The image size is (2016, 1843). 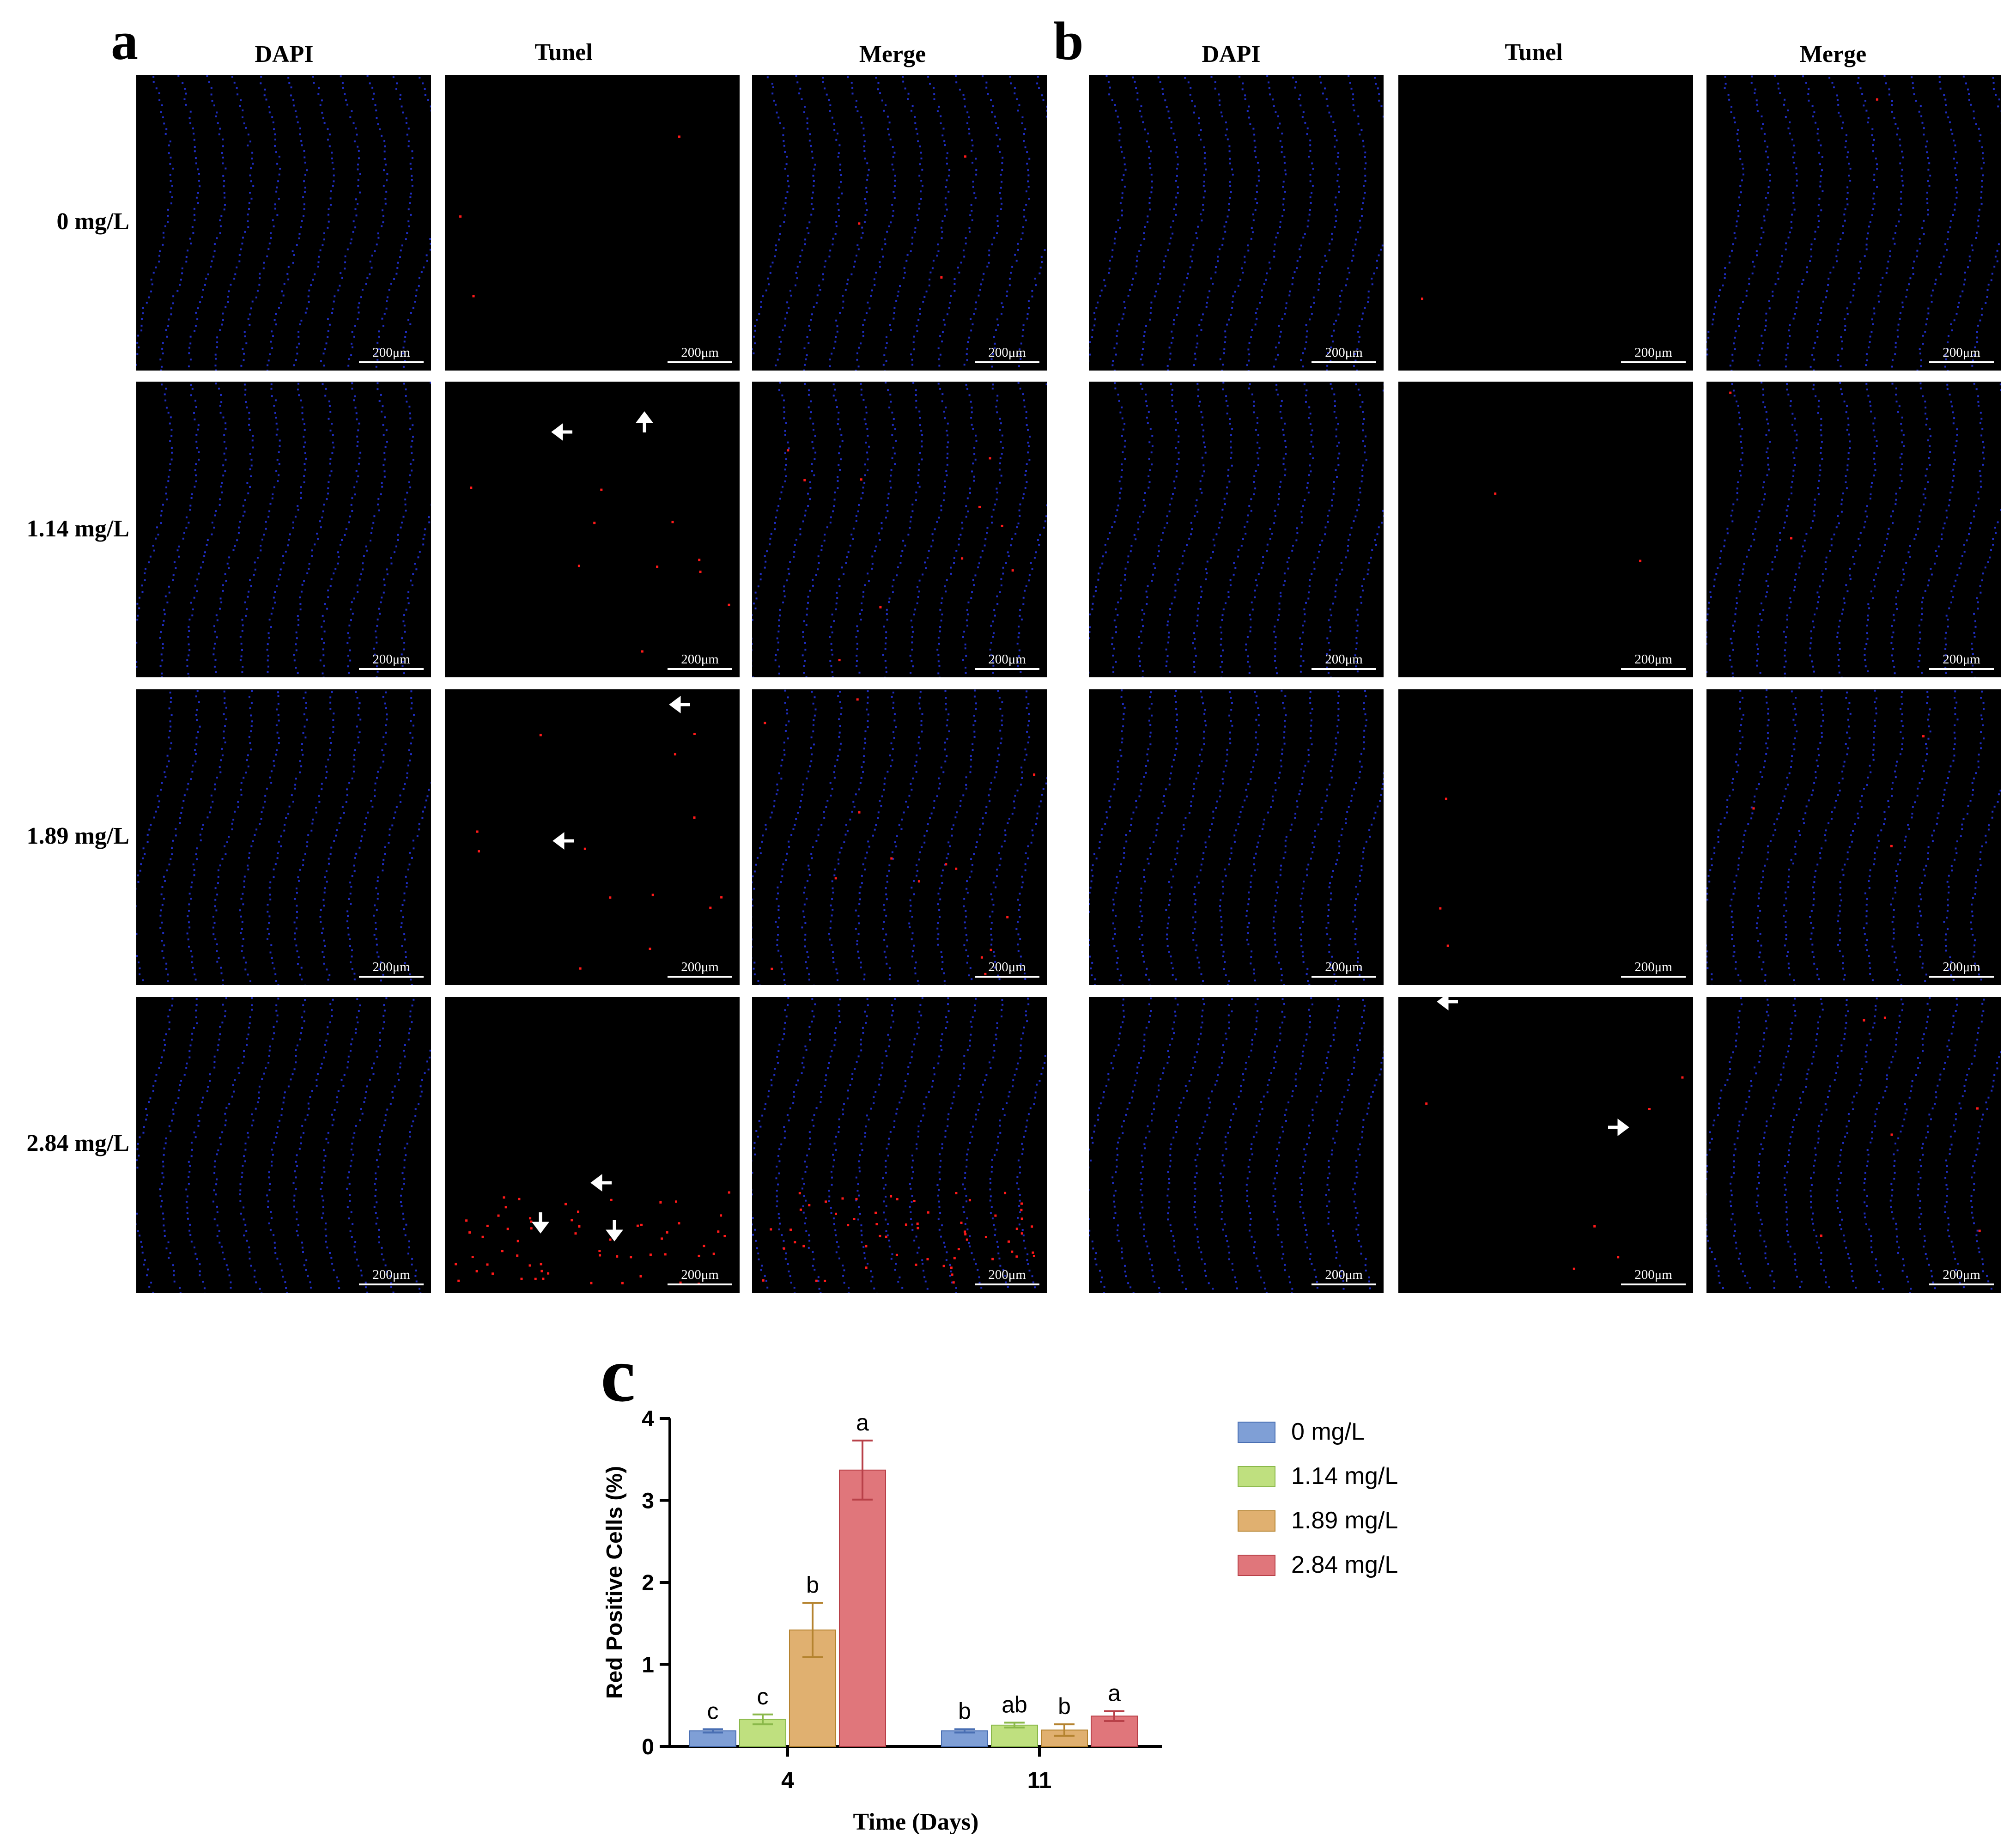 I want to click on panel-label-a: a, so click(x=124, y=41).